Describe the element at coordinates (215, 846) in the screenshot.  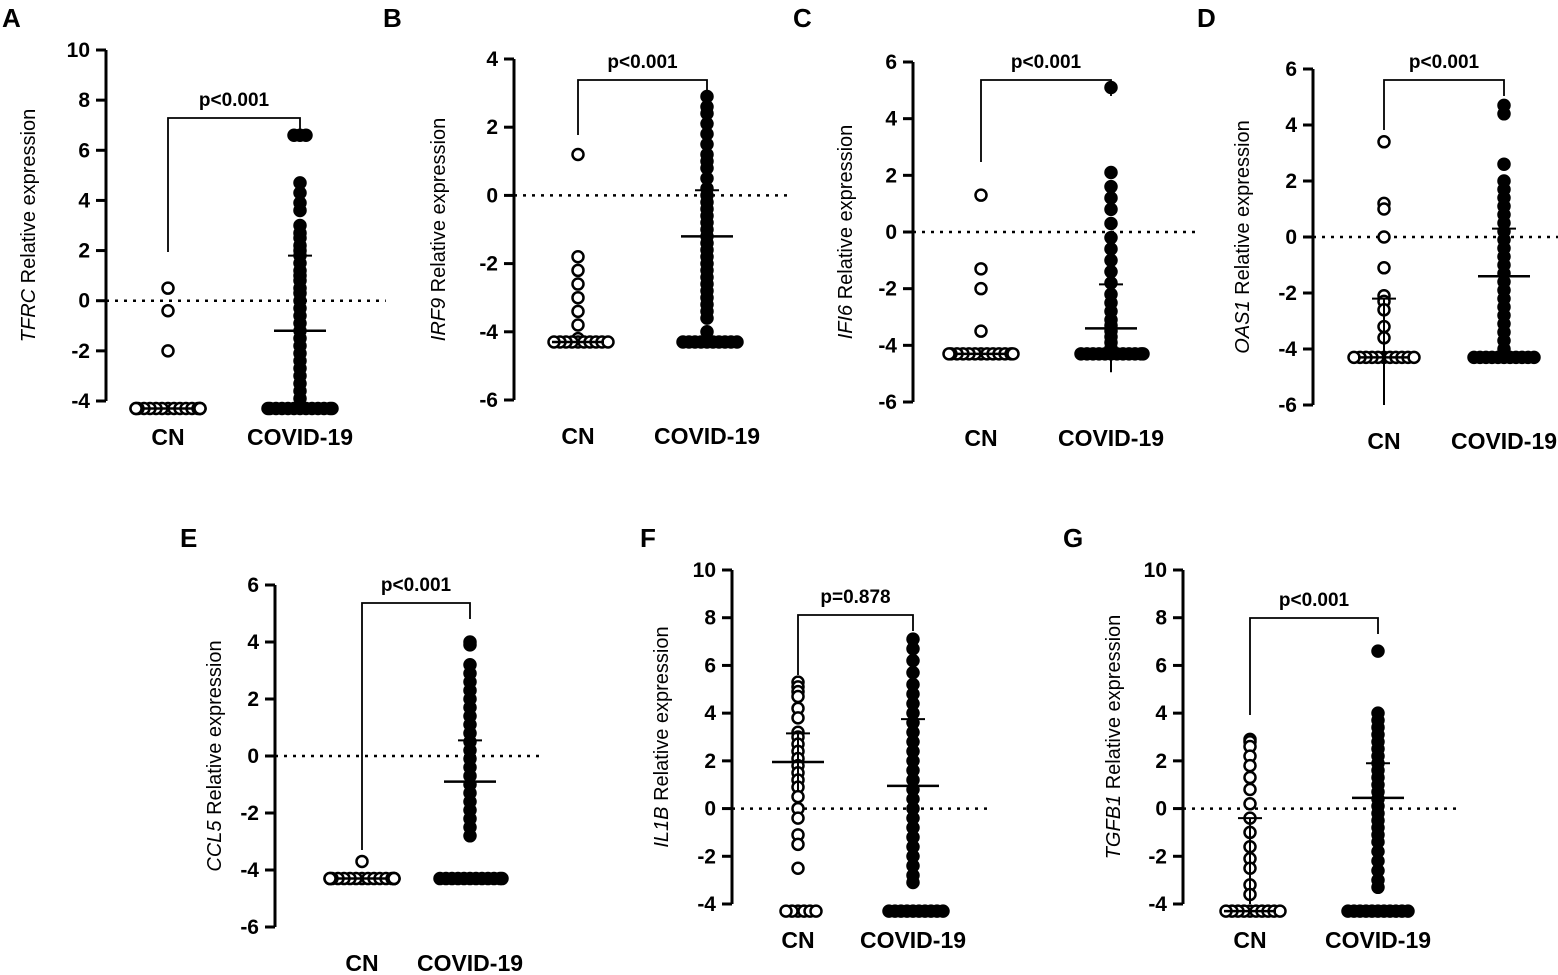
I see `y-axis-gene-name: CCL5` at that location.